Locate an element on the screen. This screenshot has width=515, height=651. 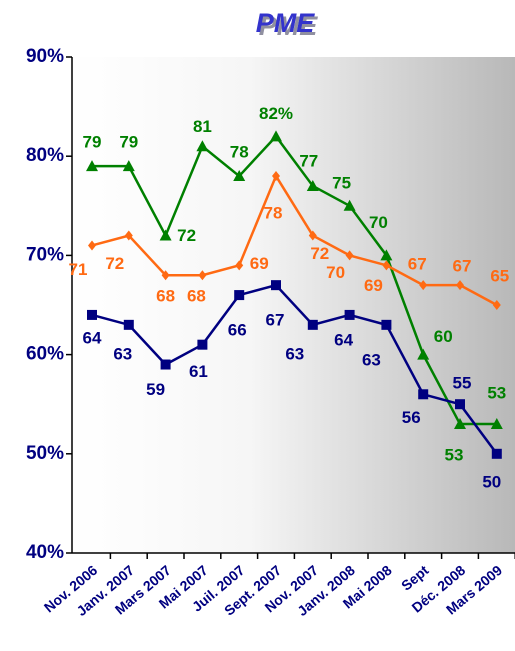
y-tick-label: 60% is located at coordinates (45, 354).